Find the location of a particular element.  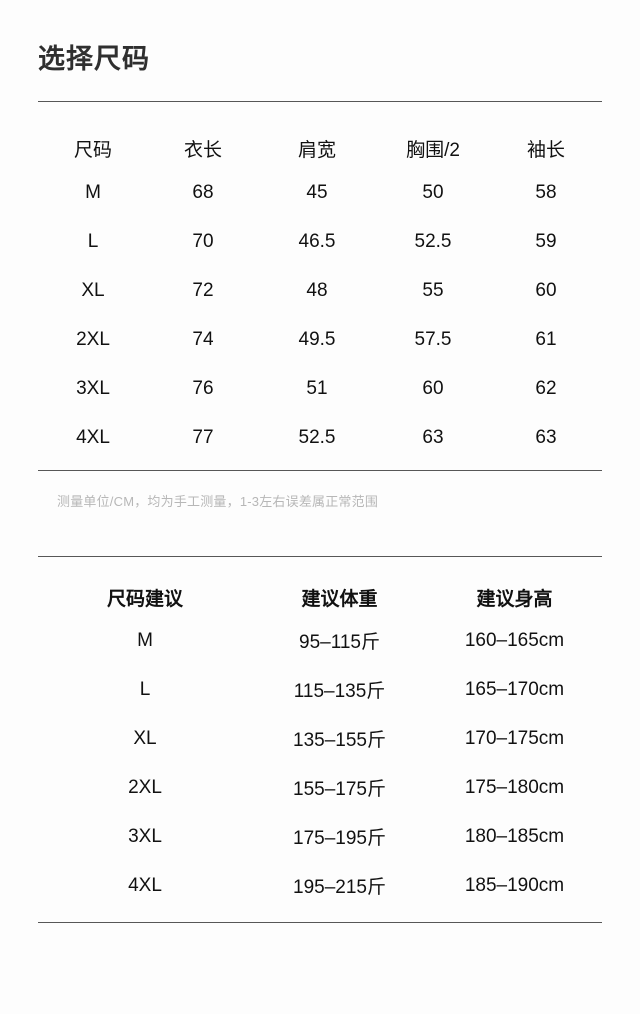

table-row: 2XL 155–175斤 175–180cm is located at coordinates (320, 787).